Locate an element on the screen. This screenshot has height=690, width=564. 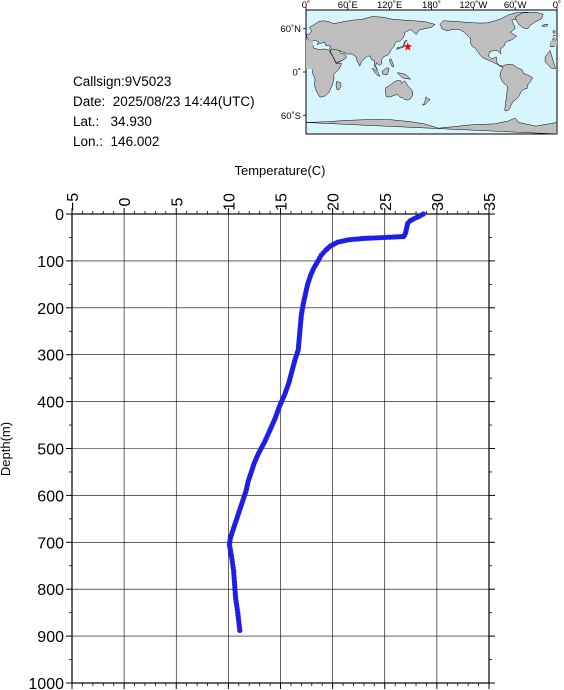
x-tick-label: 0 is located at coordinates (125, 201).